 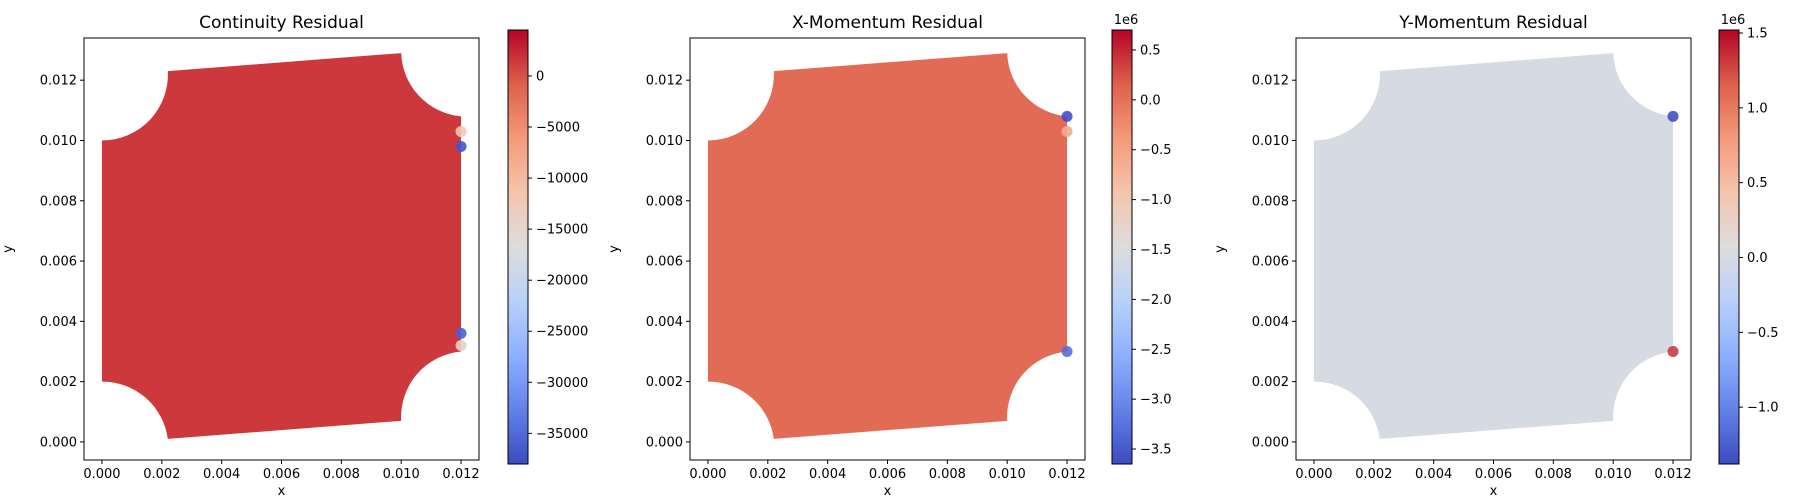 What do you see at coordinates (1757, 108) in the screenshot?
I see `colorbar-tick-label: 1.0` at bounding box center [1757, 108].